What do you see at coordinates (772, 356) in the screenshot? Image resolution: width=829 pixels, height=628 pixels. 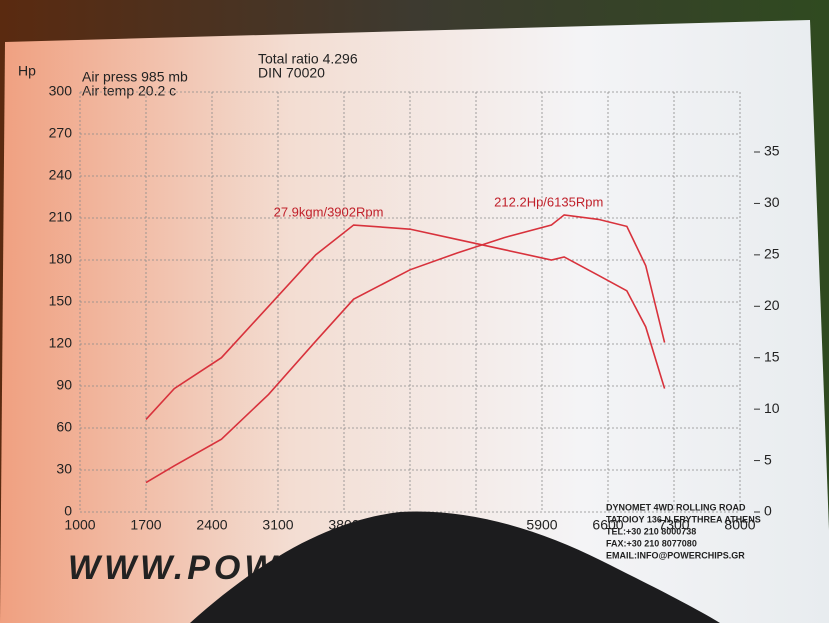 I see `y2-tick-label: 15` at bounding box center [772, 356].